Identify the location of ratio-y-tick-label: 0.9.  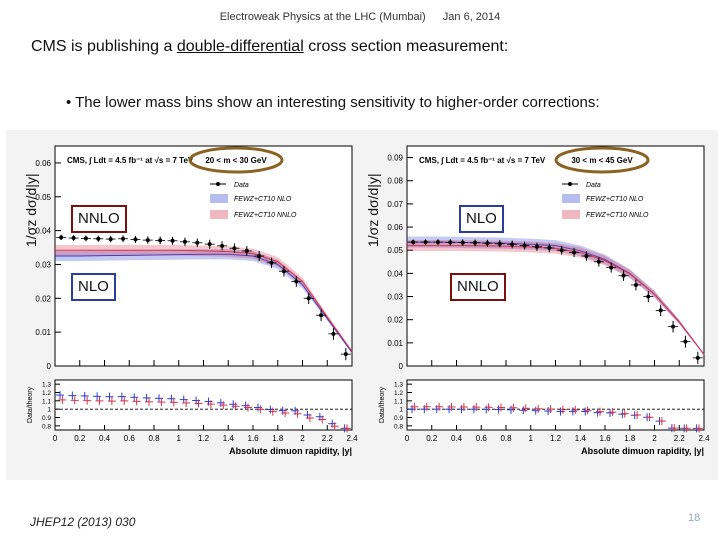
(46, 418).